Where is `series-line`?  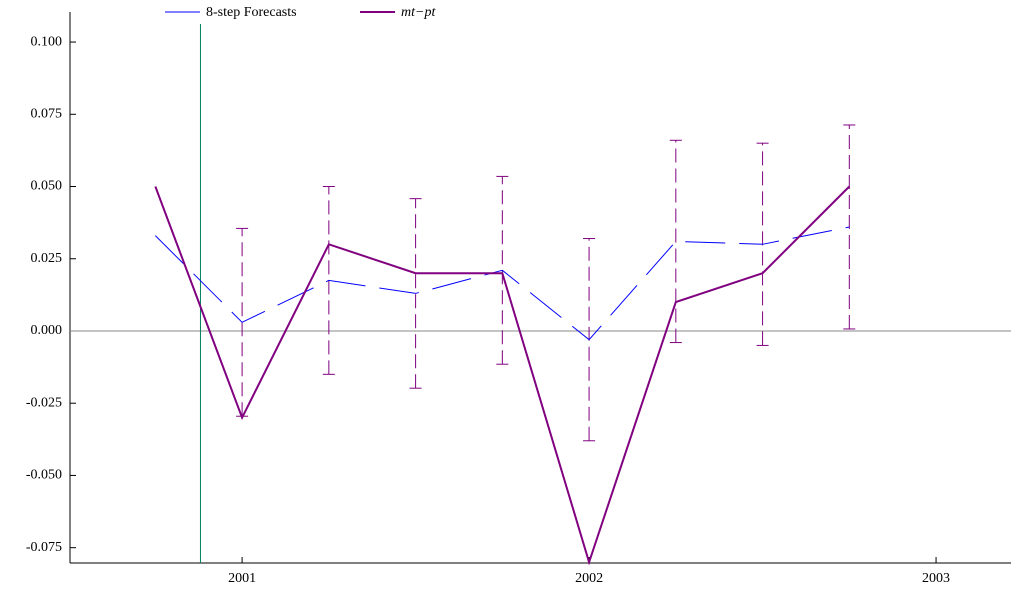 series-line is located at coordinates (502, 283).